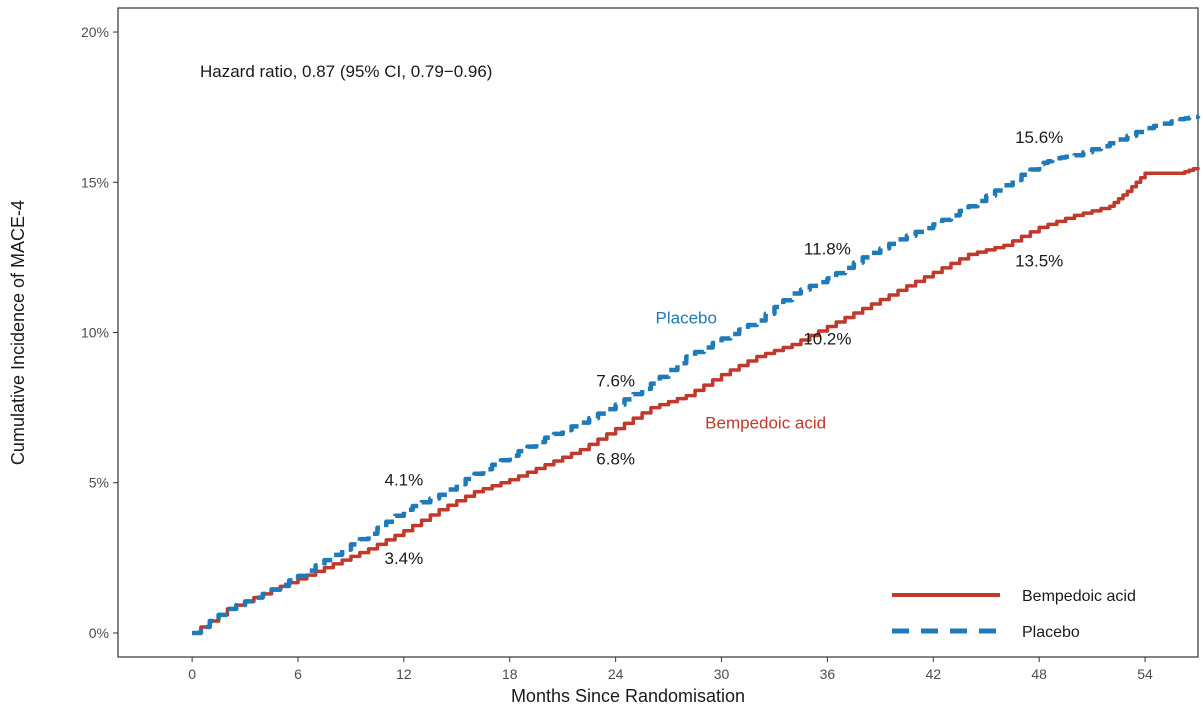  I want to click on y-tick-label: 15%, so click(95, 182).